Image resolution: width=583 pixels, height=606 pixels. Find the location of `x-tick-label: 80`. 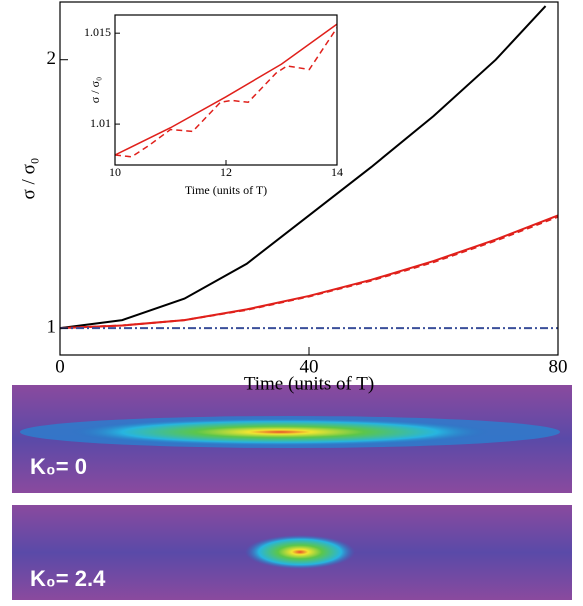

x-tick-label: 80 is located at coordinates (558, 367).